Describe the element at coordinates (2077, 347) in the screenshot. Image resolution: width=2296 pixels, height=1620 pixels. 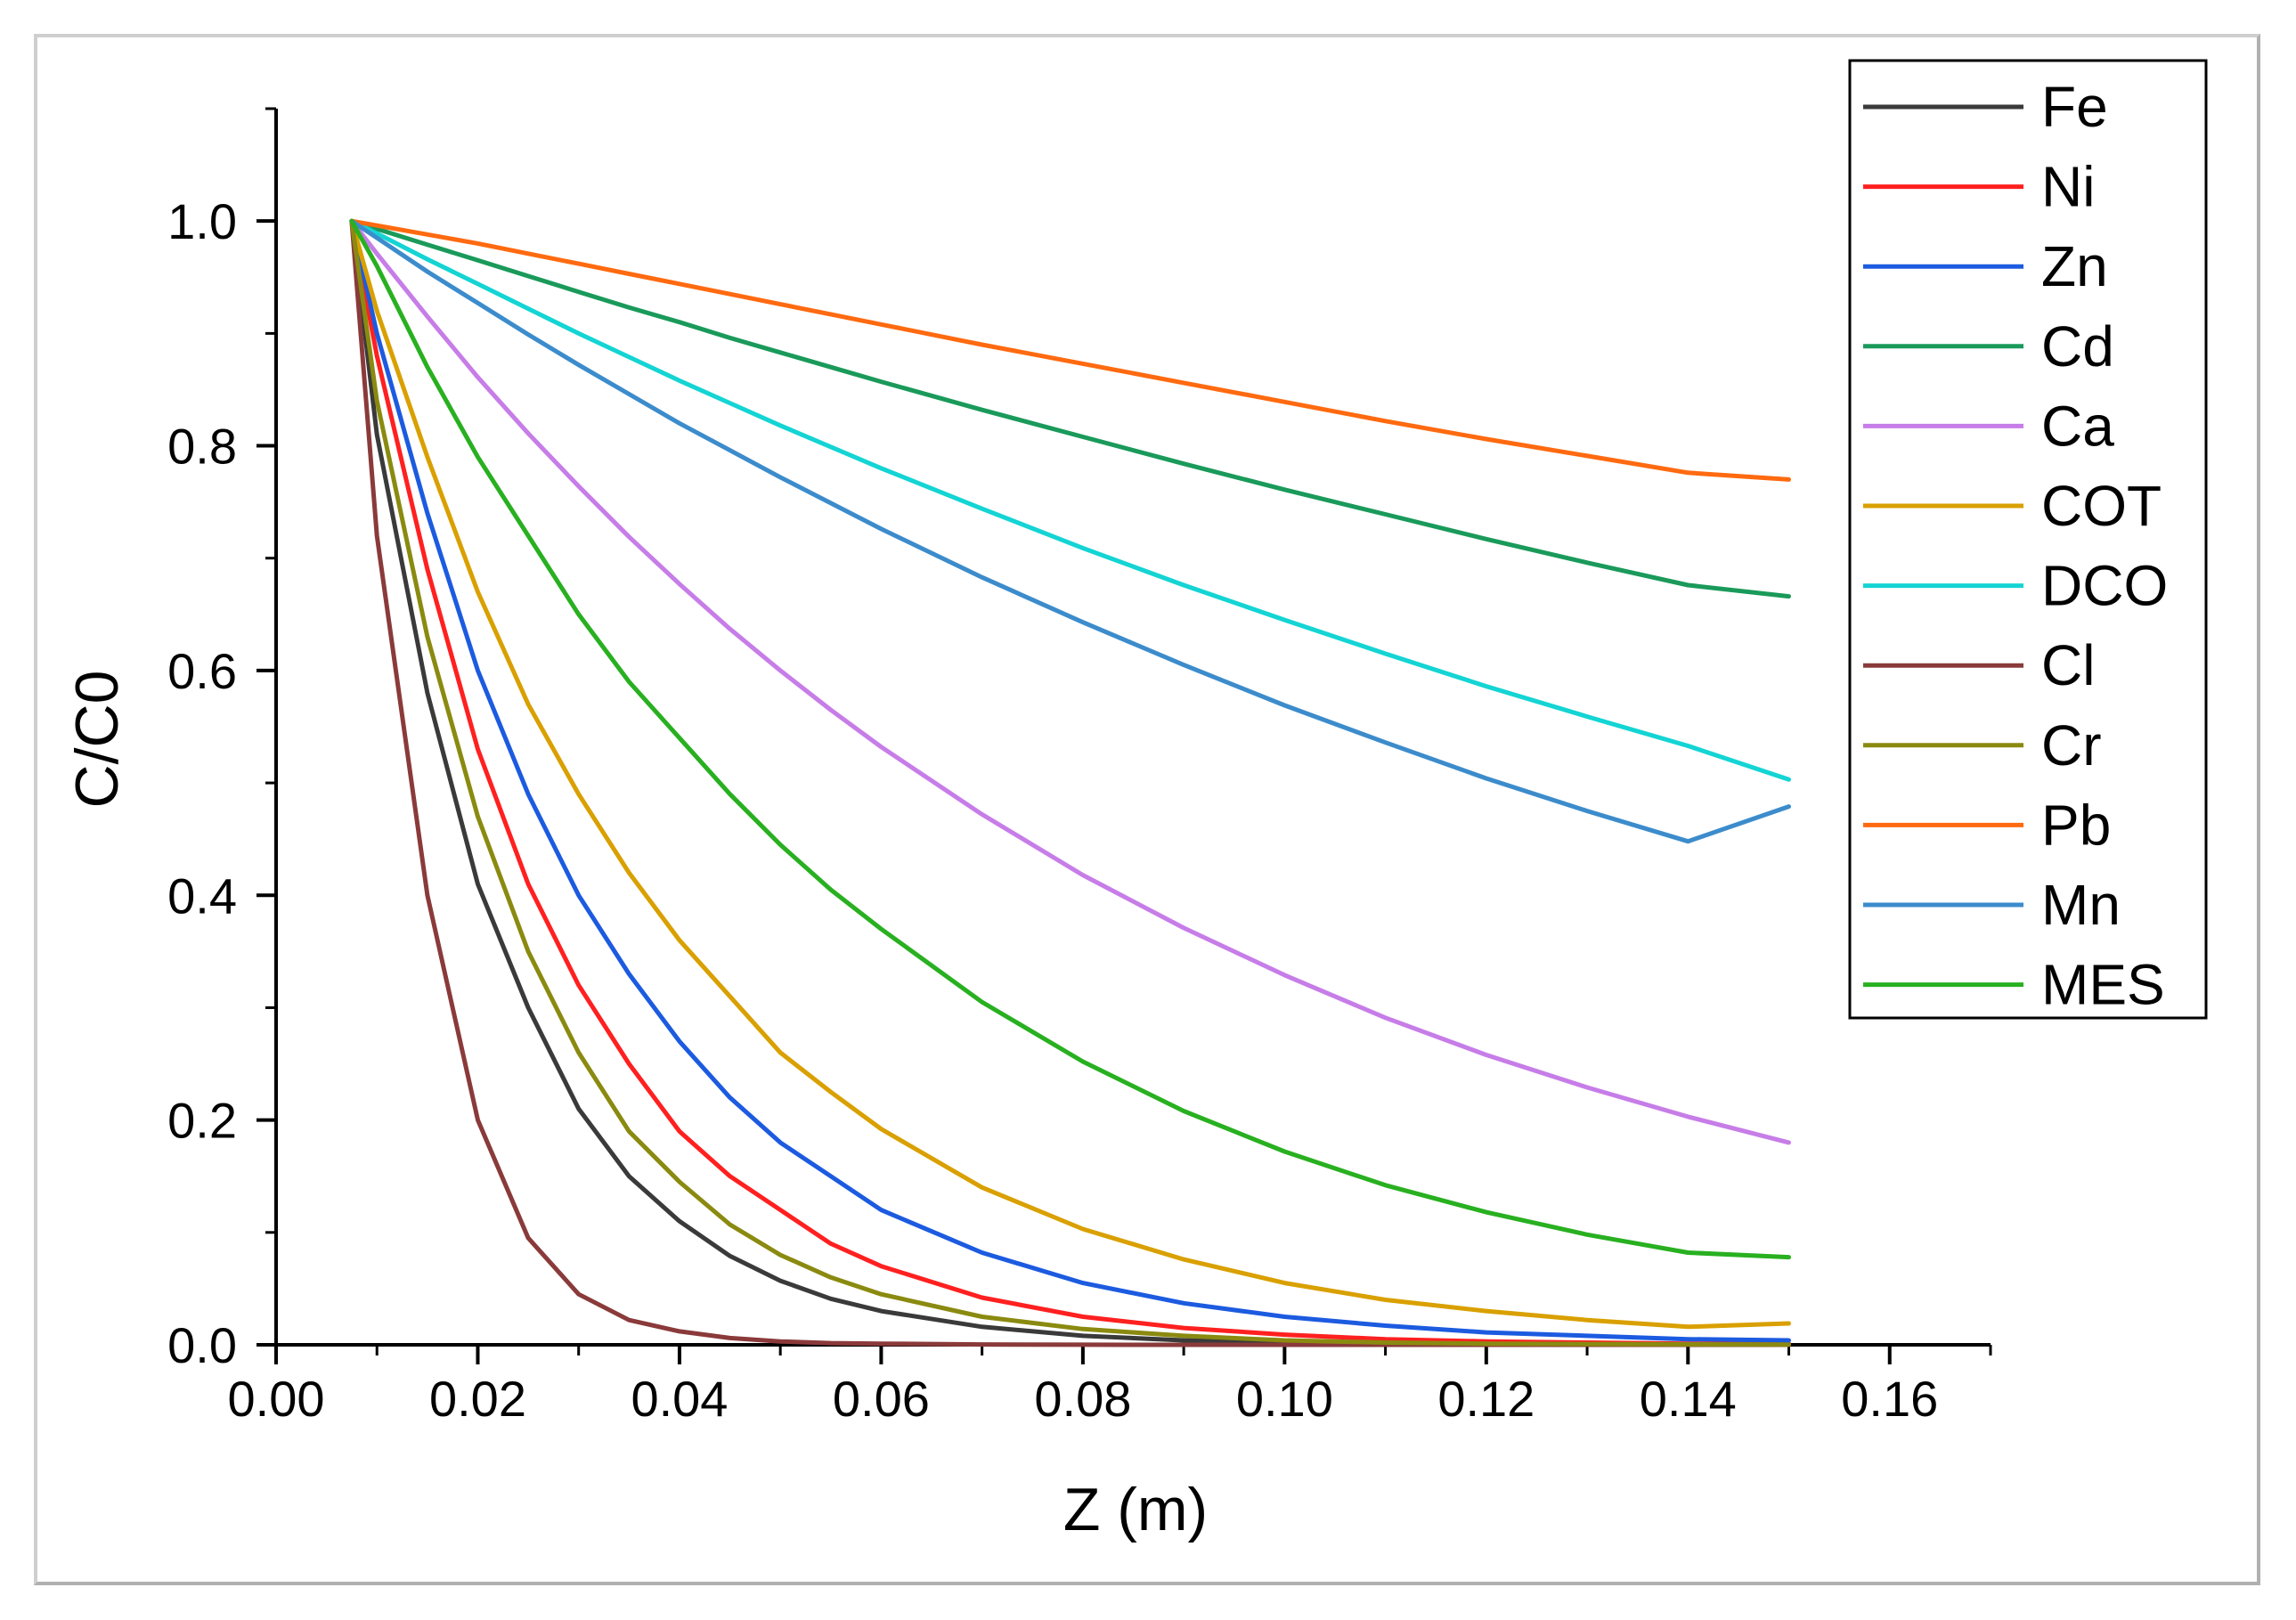
I see `legend-label-cd: Cd` at that location.